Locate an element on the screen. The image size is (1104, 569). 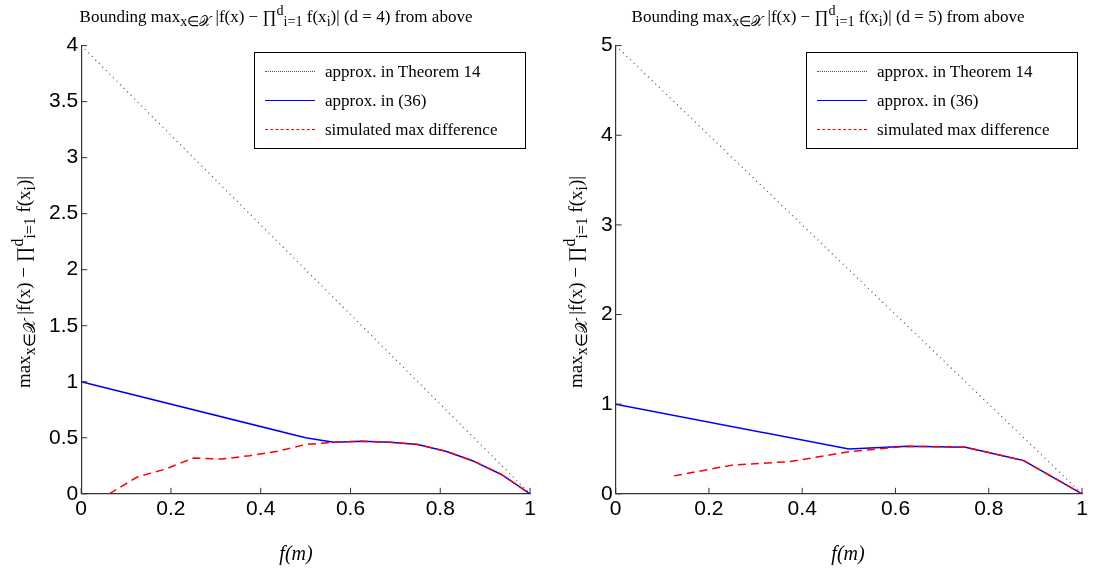
y-tick-label: 3.5 is located at coordinates (63, 100).